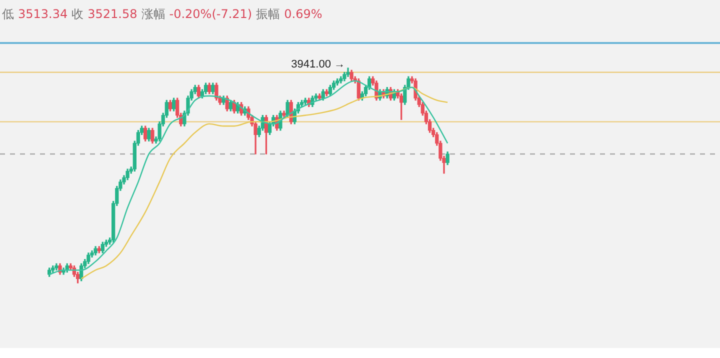  What do you see at coordinates (318, 64) in the screenshot?
I see `annotation: 3941.00 →` at bounding box center [318, 64].